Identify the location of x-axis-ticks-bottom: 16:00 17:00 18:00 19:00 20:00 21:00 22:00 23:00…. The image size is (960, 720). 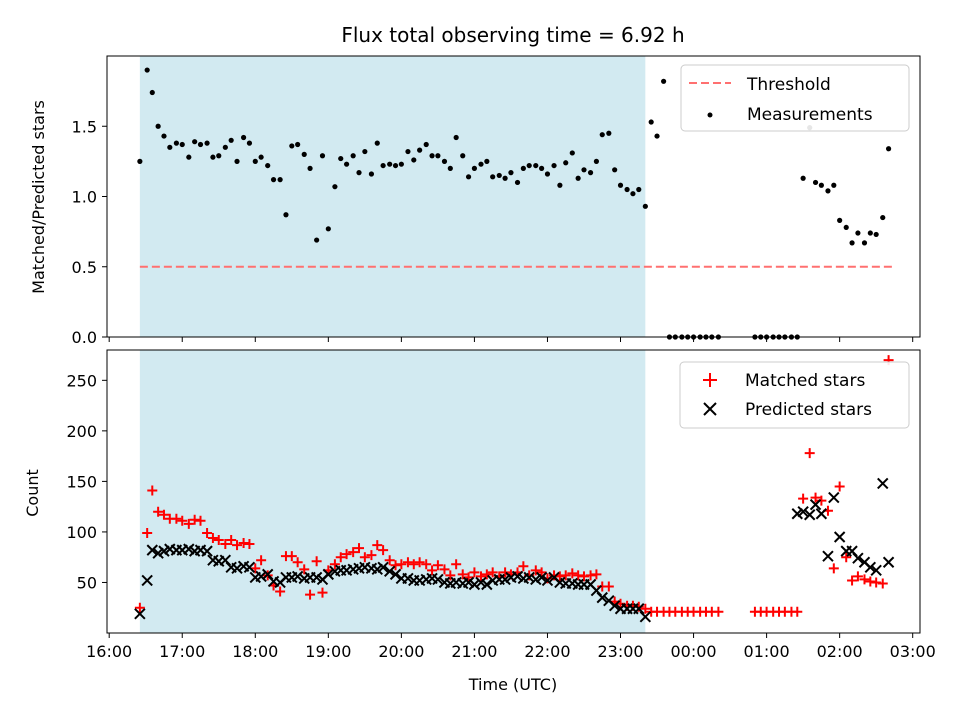
(511, 647).